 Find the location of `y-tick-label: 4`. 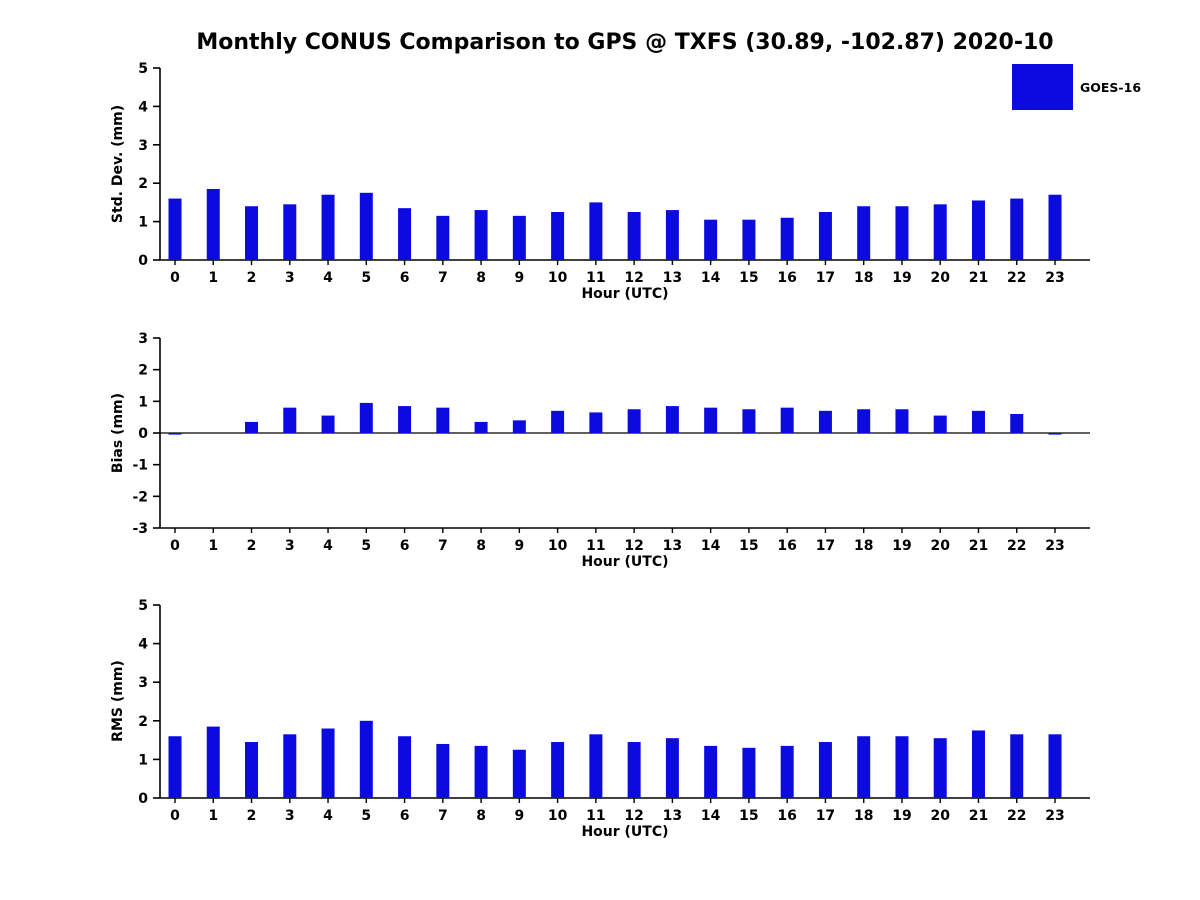

y-tick-label: 4 is located at coordinates (143, 107).